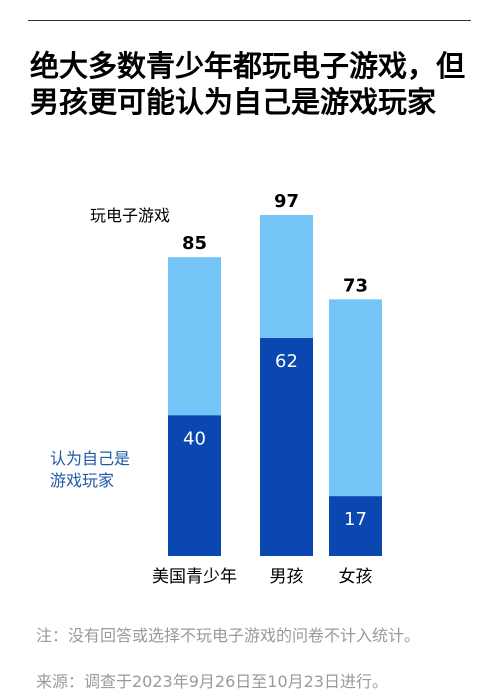  What do you see at coordinates (212, 681) in the screenshot?
I see `source: 来源：调查于2023年9月26日至10月23日进行。` at bounding box center [212, 681].